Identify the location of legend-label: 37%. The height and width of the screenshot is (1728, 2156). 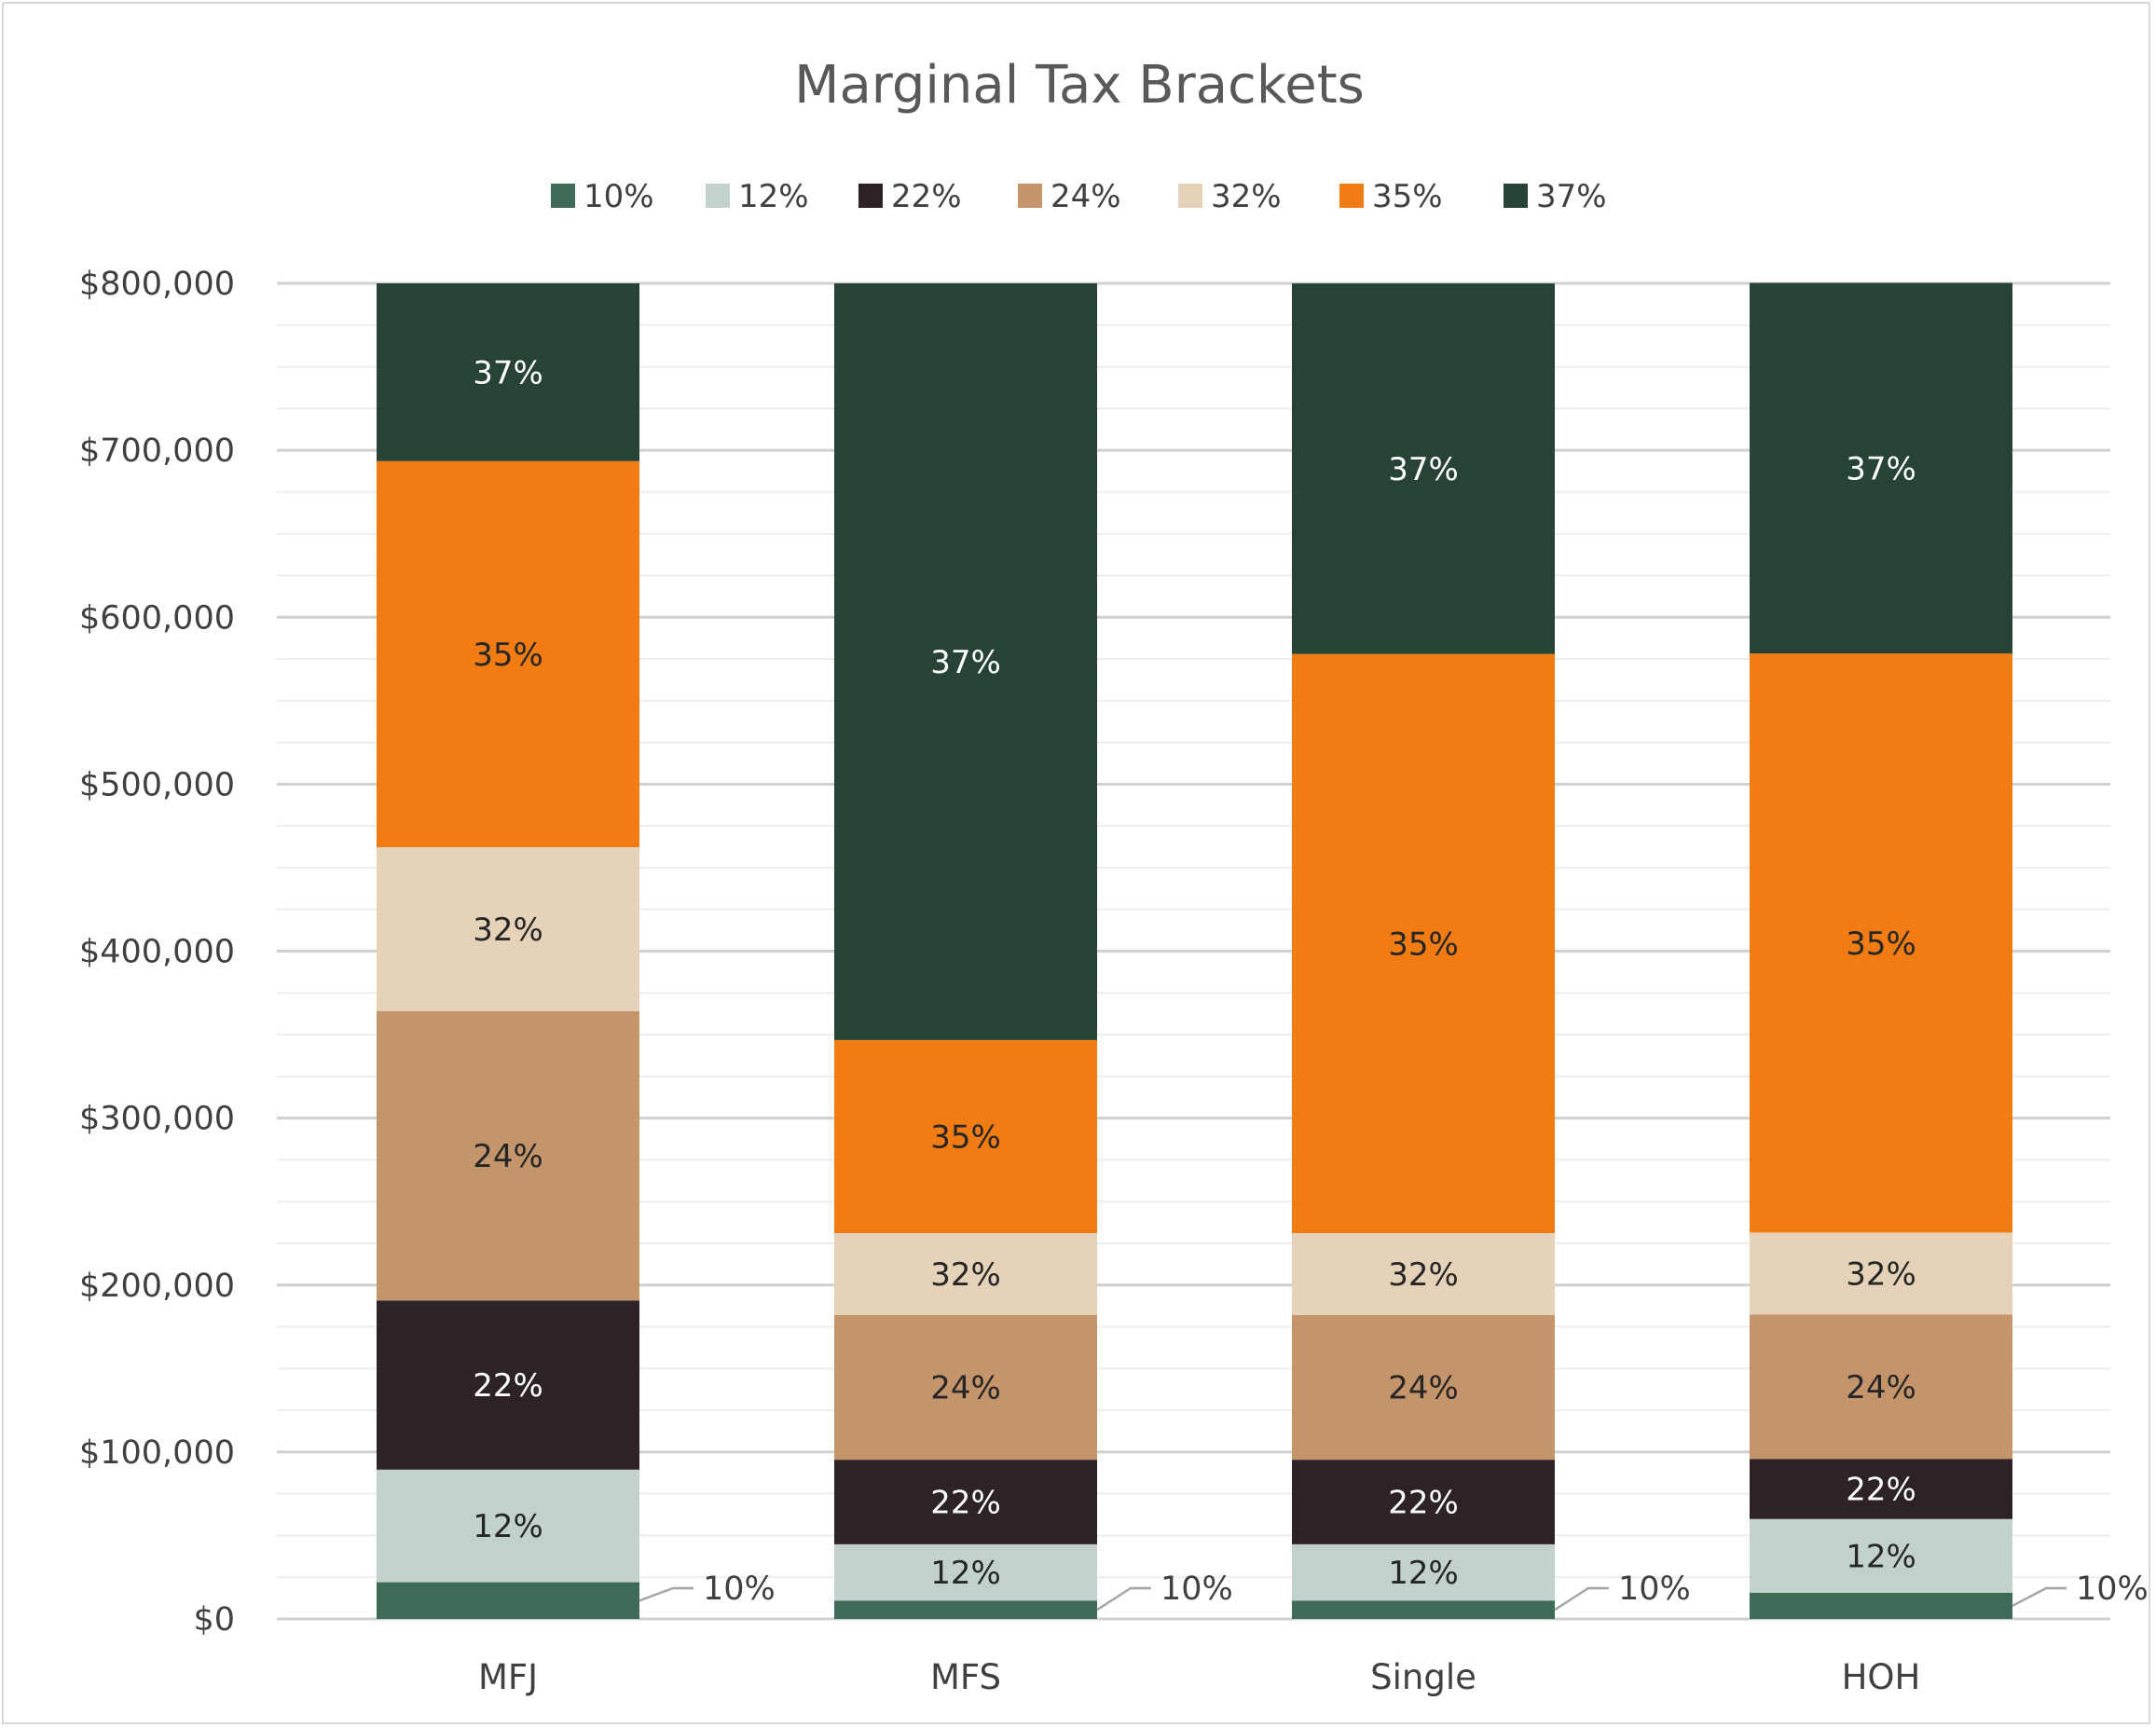
(1571, 197).